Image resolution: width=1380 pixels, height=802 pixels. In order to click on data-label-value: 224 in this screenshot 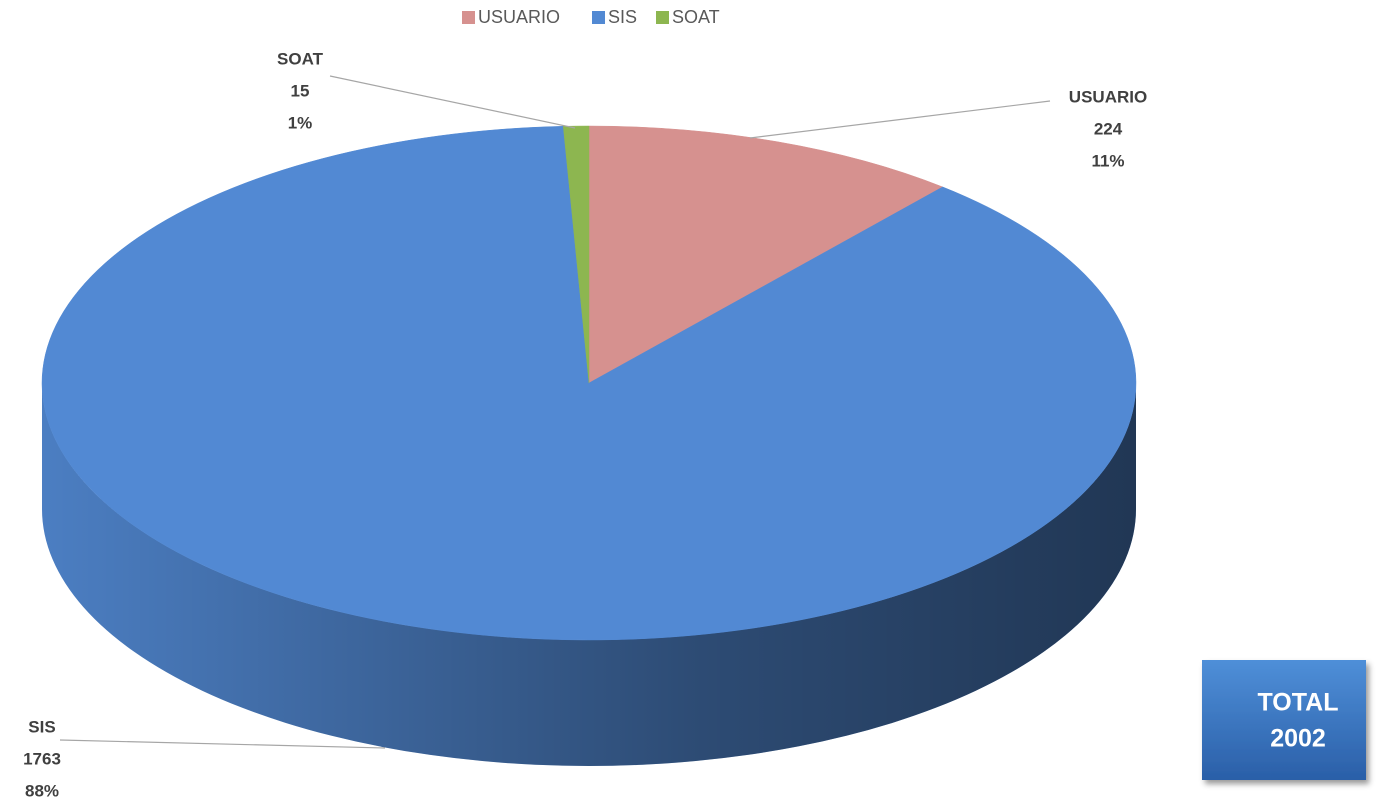, I will do `click(1108, 128)`.